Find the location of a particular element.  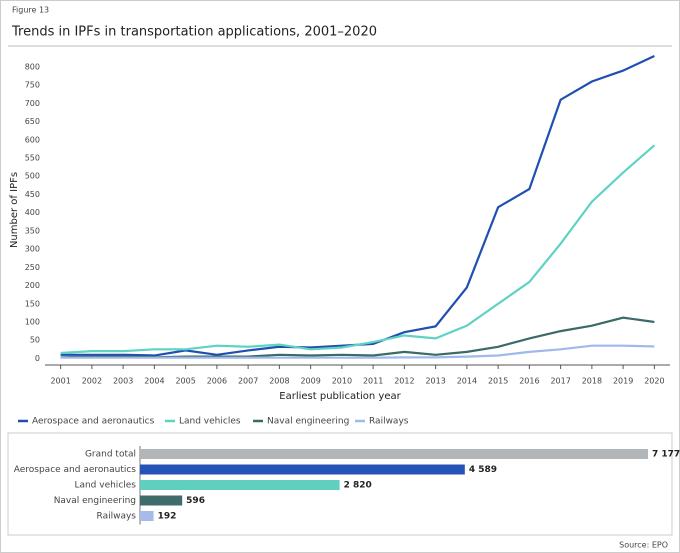

x-tick-label: 2007 is located at coordinates (248, 381).